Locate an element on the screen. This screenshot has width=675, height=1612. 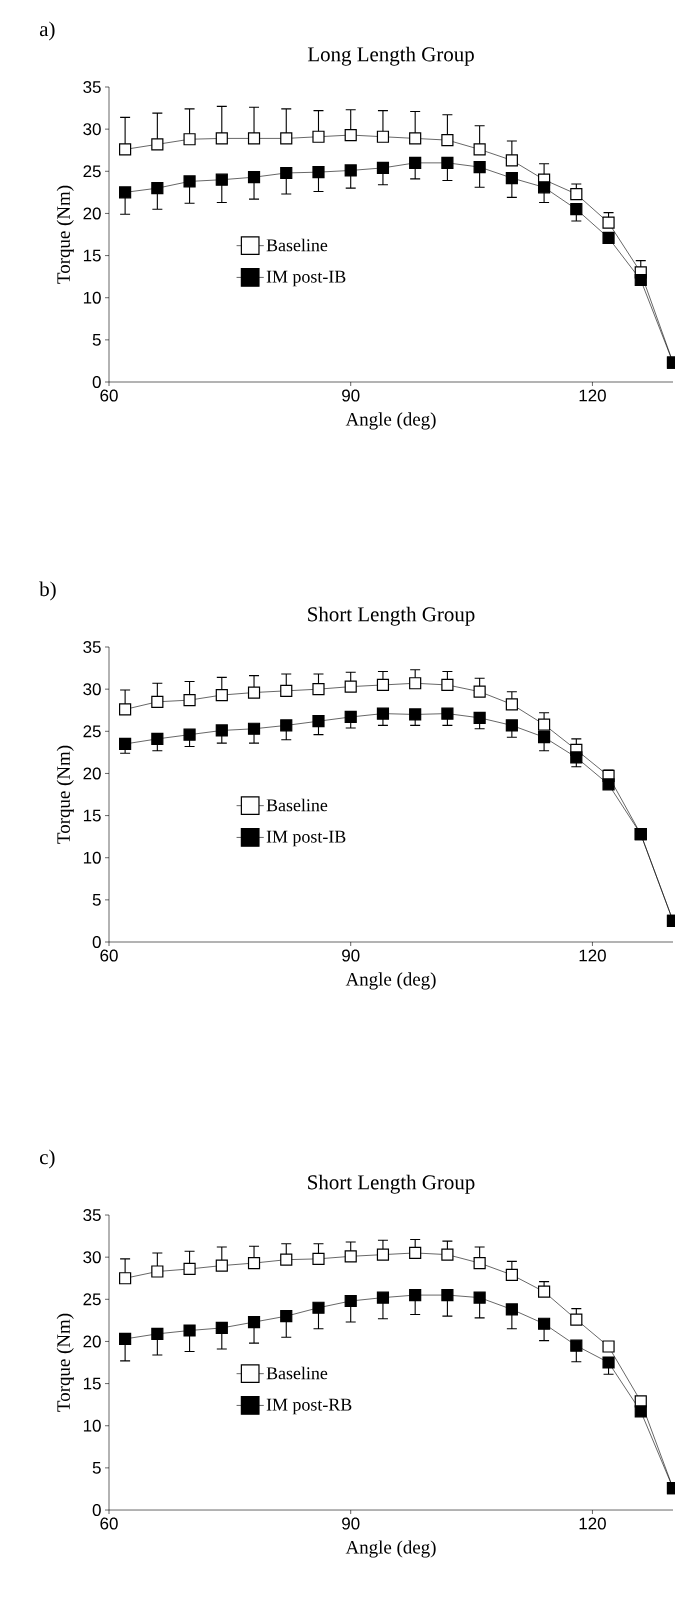
text: b) is located at coordinates (47, 591).